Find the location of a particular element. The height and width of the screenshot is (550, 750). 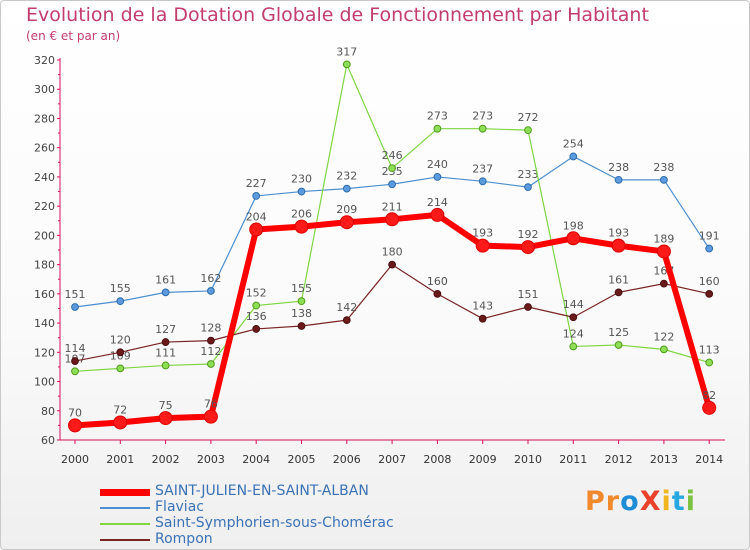

data-label: 246 is located at coordinates (392, 155).